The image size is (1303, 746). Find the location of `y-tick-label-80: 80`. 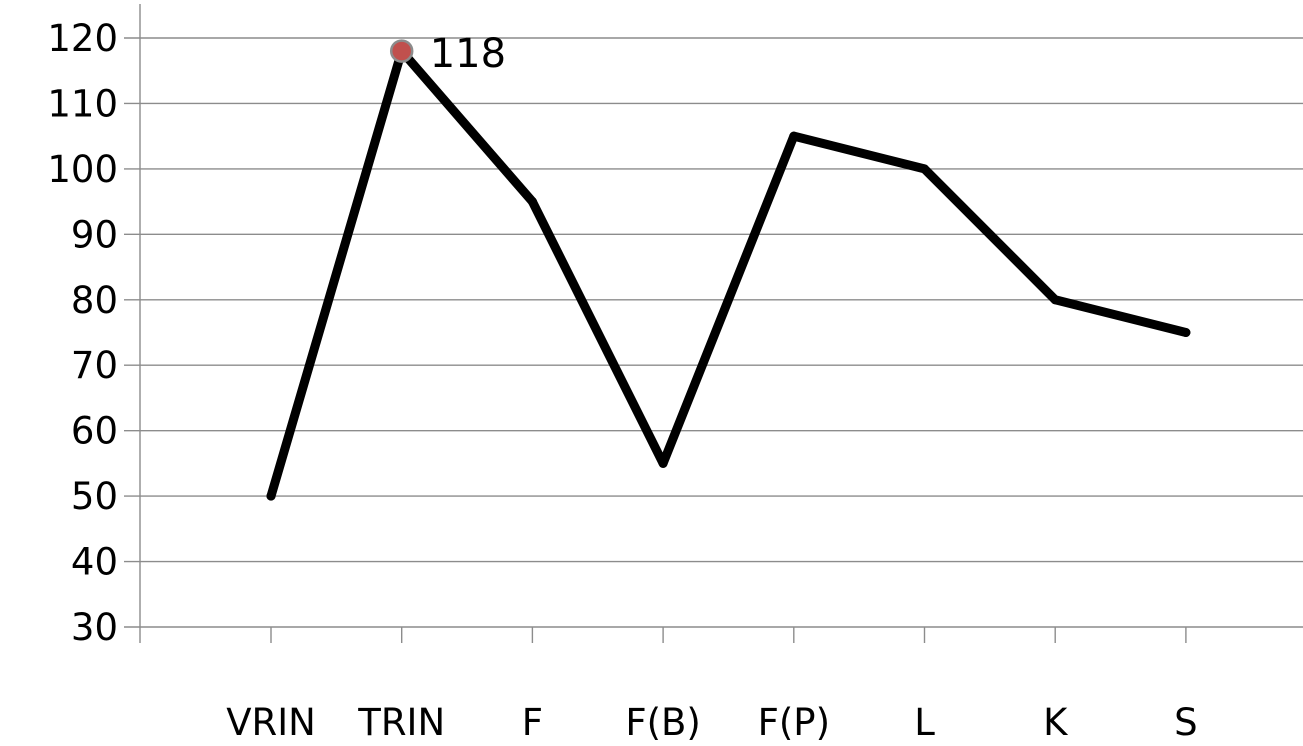

y-tick-label-80: 80 is located at coordinates (94, 300).